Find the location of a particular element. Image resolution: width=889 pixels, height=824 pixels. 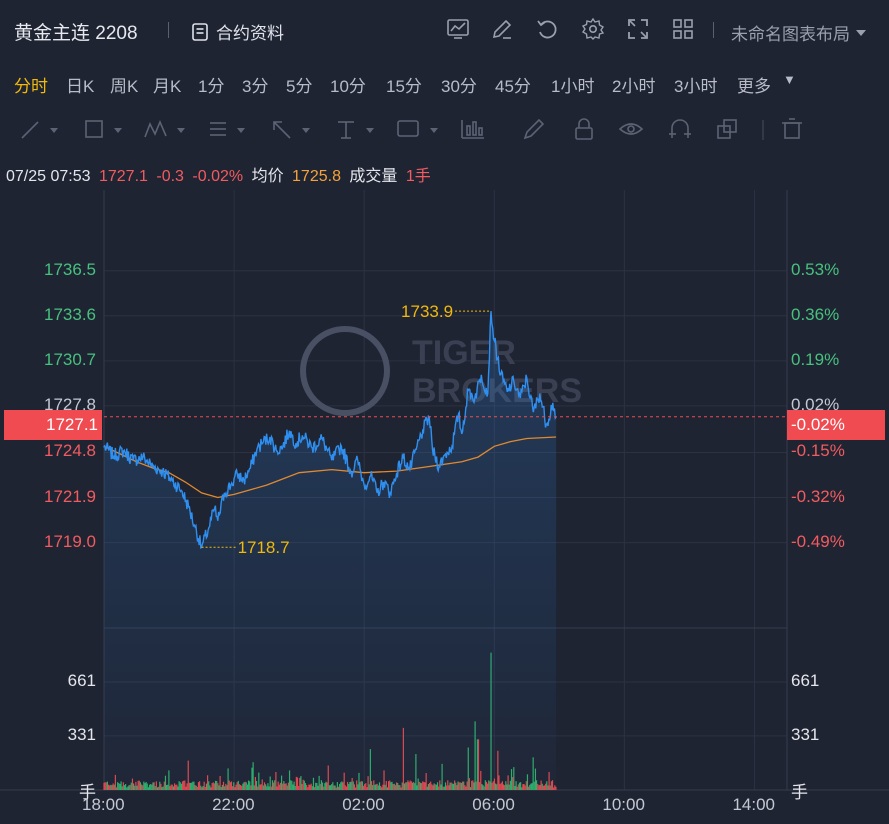

pattern-tool-icon is located at coordinates (164, 128).